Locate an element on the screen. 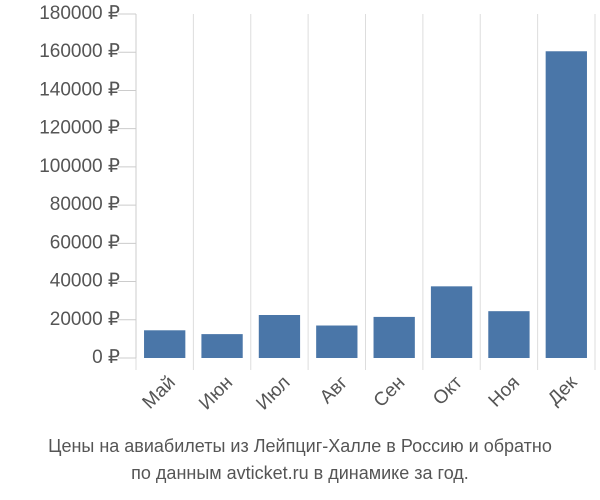 The height and width of the screenshot is (500, 600). y-tick-label: 20000 ₽ is located at coordinates (85, 319).